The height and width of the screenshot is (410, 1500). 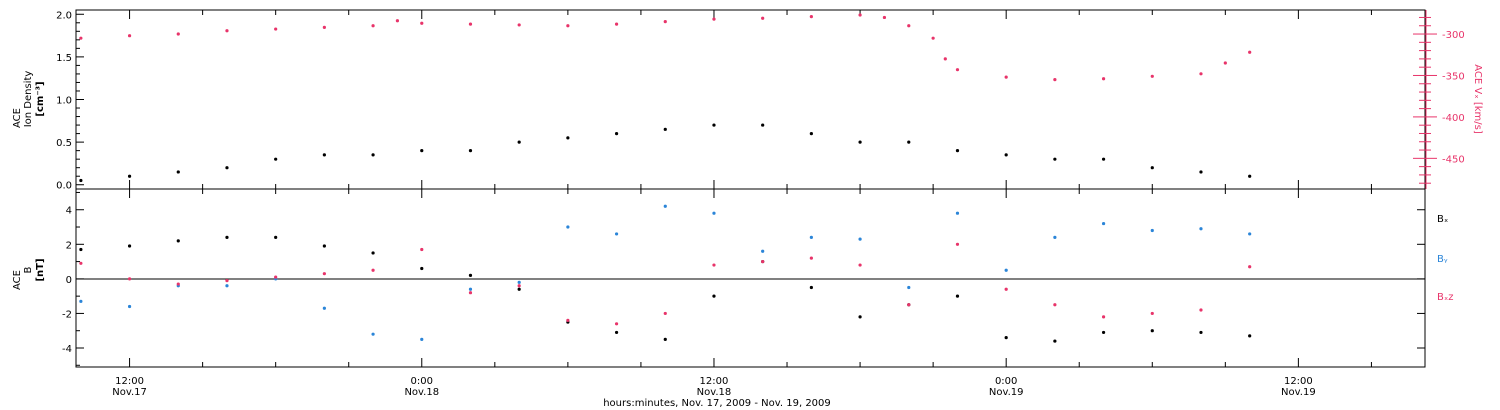 I want to click on x-tick-label-time: 0:00, so click(x=1006, y=381).